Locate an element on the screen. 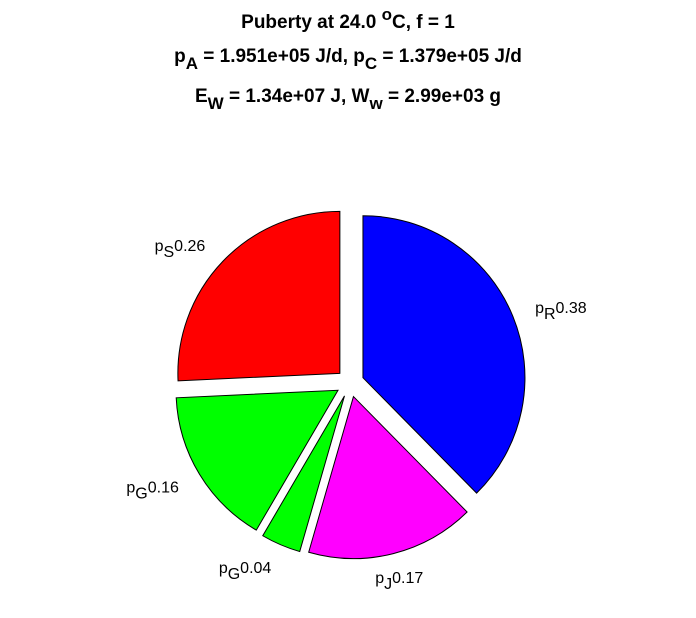 This screenshot has width=696, height=618. label-sub: R is located at coordinates (550, 314).